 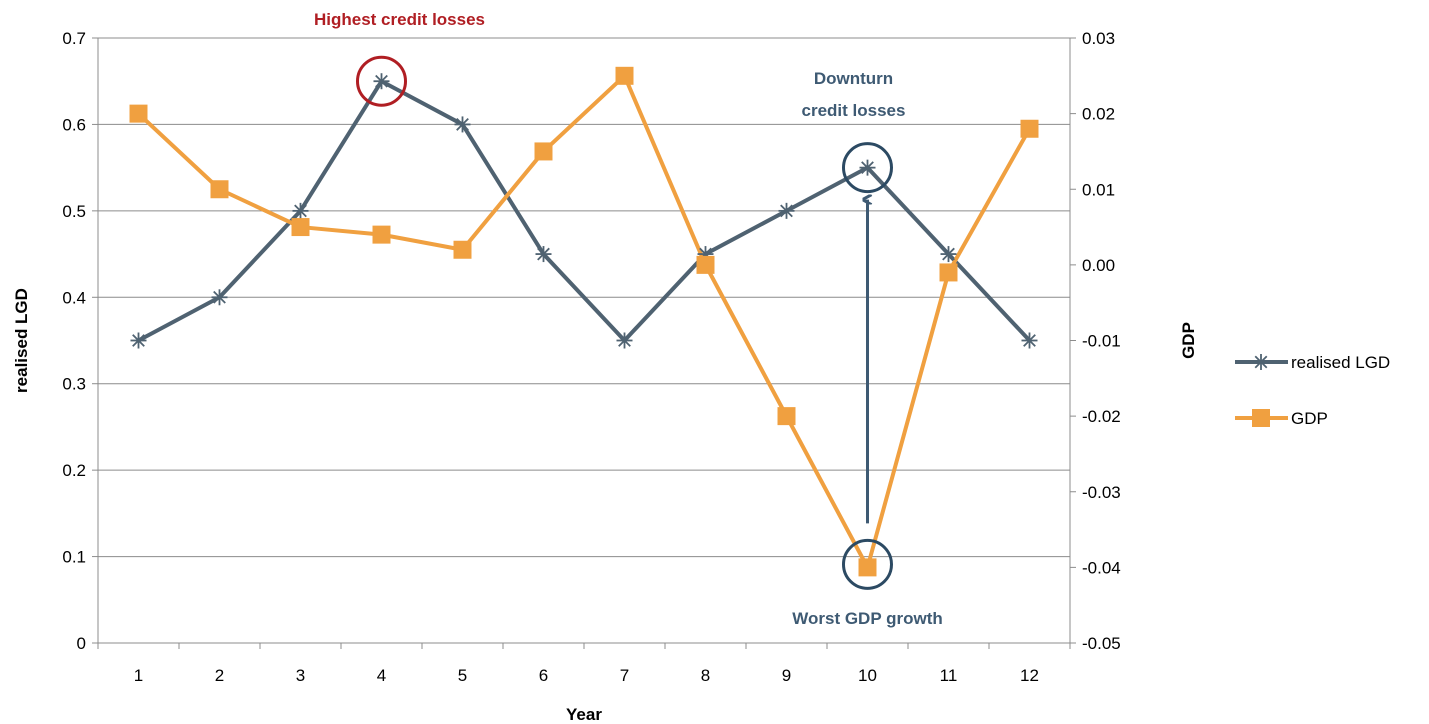 What do you see at coordinates (854, 110) in the screenshot?
I see `downturn-label-line-2: credit losses` at bounding box center [854, 110].